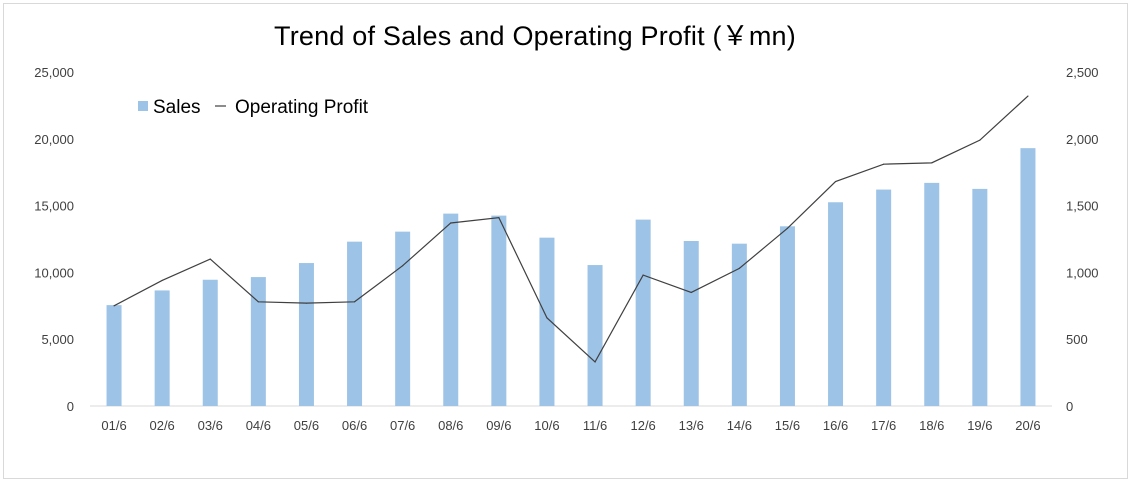 The width and height of the screenshot is (1133, 484). Describe the element at coordinates (1027, 425) in the screenshot. I see `x-tick-label: 20/6` at that location.